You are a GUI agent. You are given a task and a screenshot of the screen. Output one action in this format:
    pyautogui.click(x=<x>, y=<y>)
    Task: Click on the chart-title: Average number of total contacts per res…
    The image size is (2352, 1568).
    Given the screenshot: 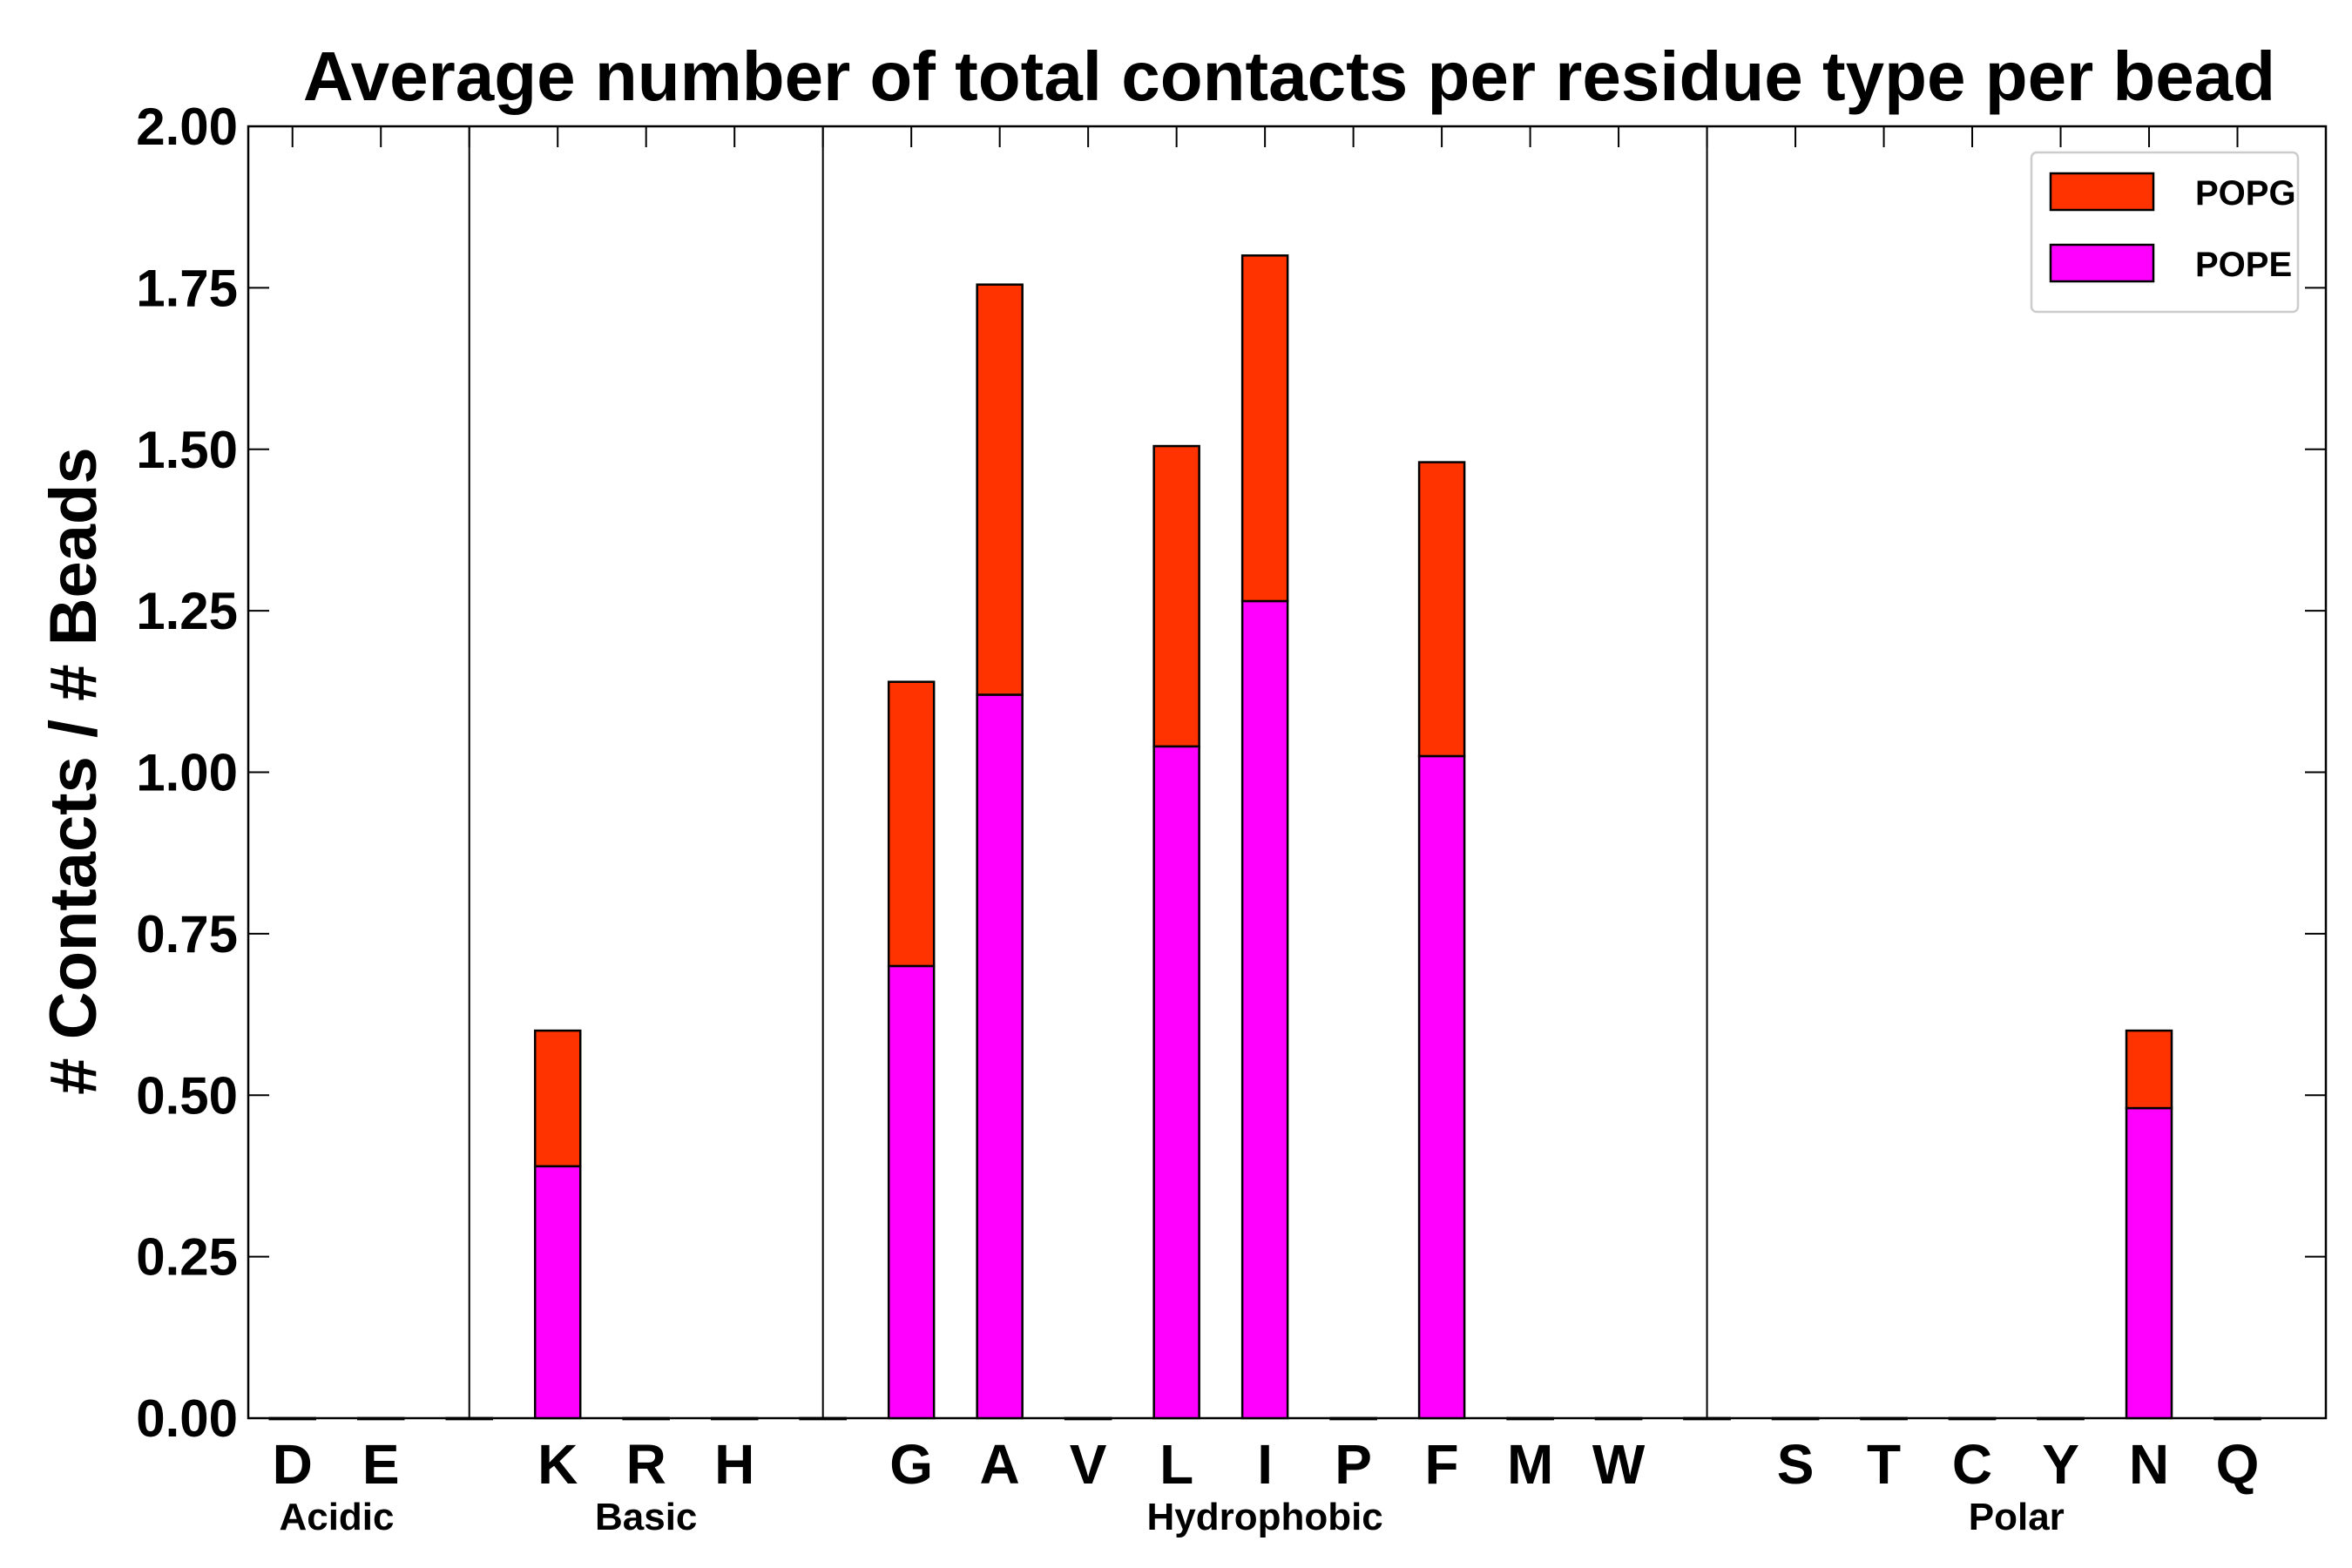 What is the action you would take?
    pyautogui.click(x=1289, y=76)
    